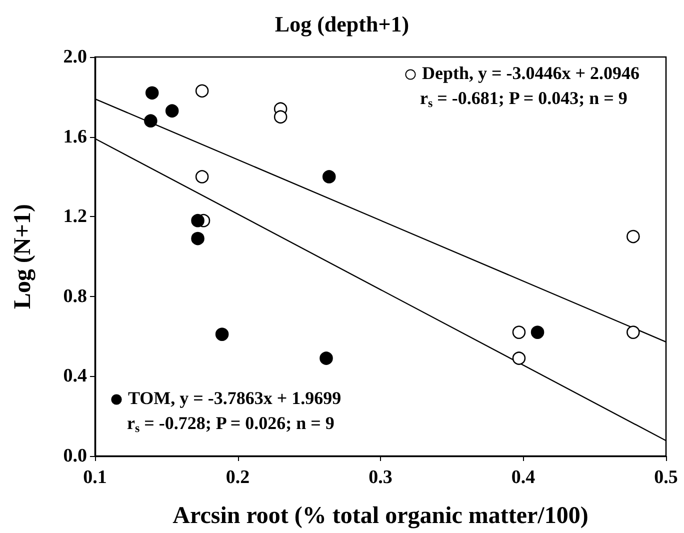 The image size is (684, 533). Describe the element at coordinates (342, 24) in the screenshot. I see `chart-title: Log (depth+1)` at that location.